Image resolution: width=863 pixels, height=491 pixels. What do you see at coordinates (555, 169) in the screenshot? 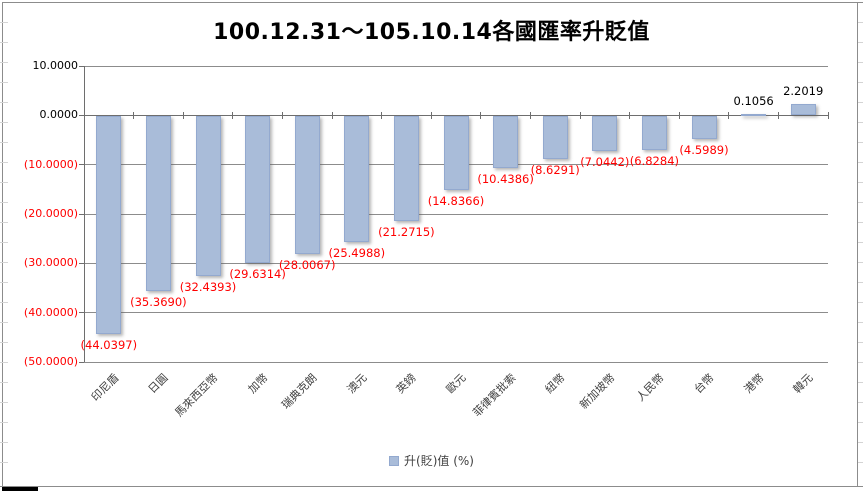
I see `bar-data-label: (8.6291)` at bounding box center [555, 169].